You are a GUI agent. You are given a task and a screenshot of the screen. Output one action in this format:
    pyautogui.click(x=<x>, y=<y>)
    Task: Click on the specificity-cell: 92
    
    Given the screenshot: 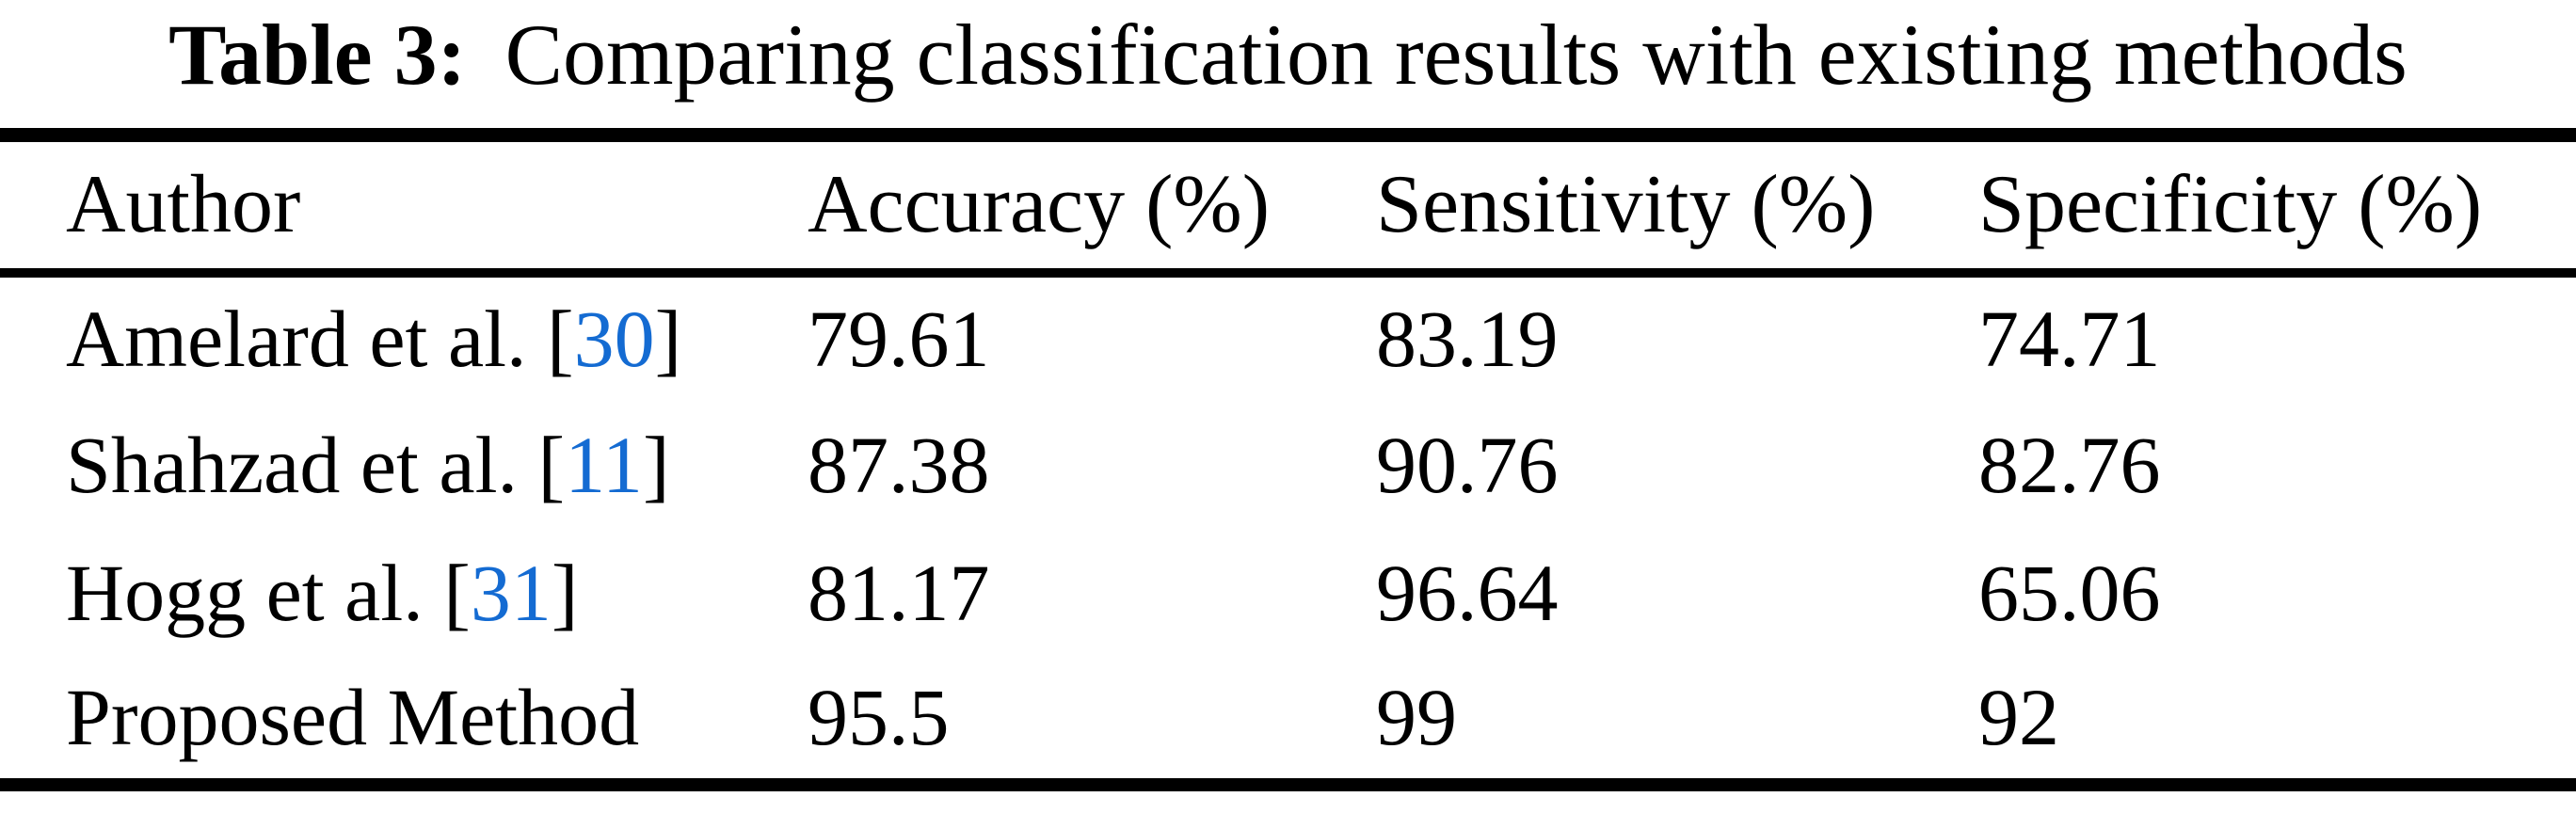 What is the action you would take?
    pyautogui.click(x=2018, y=717)
    